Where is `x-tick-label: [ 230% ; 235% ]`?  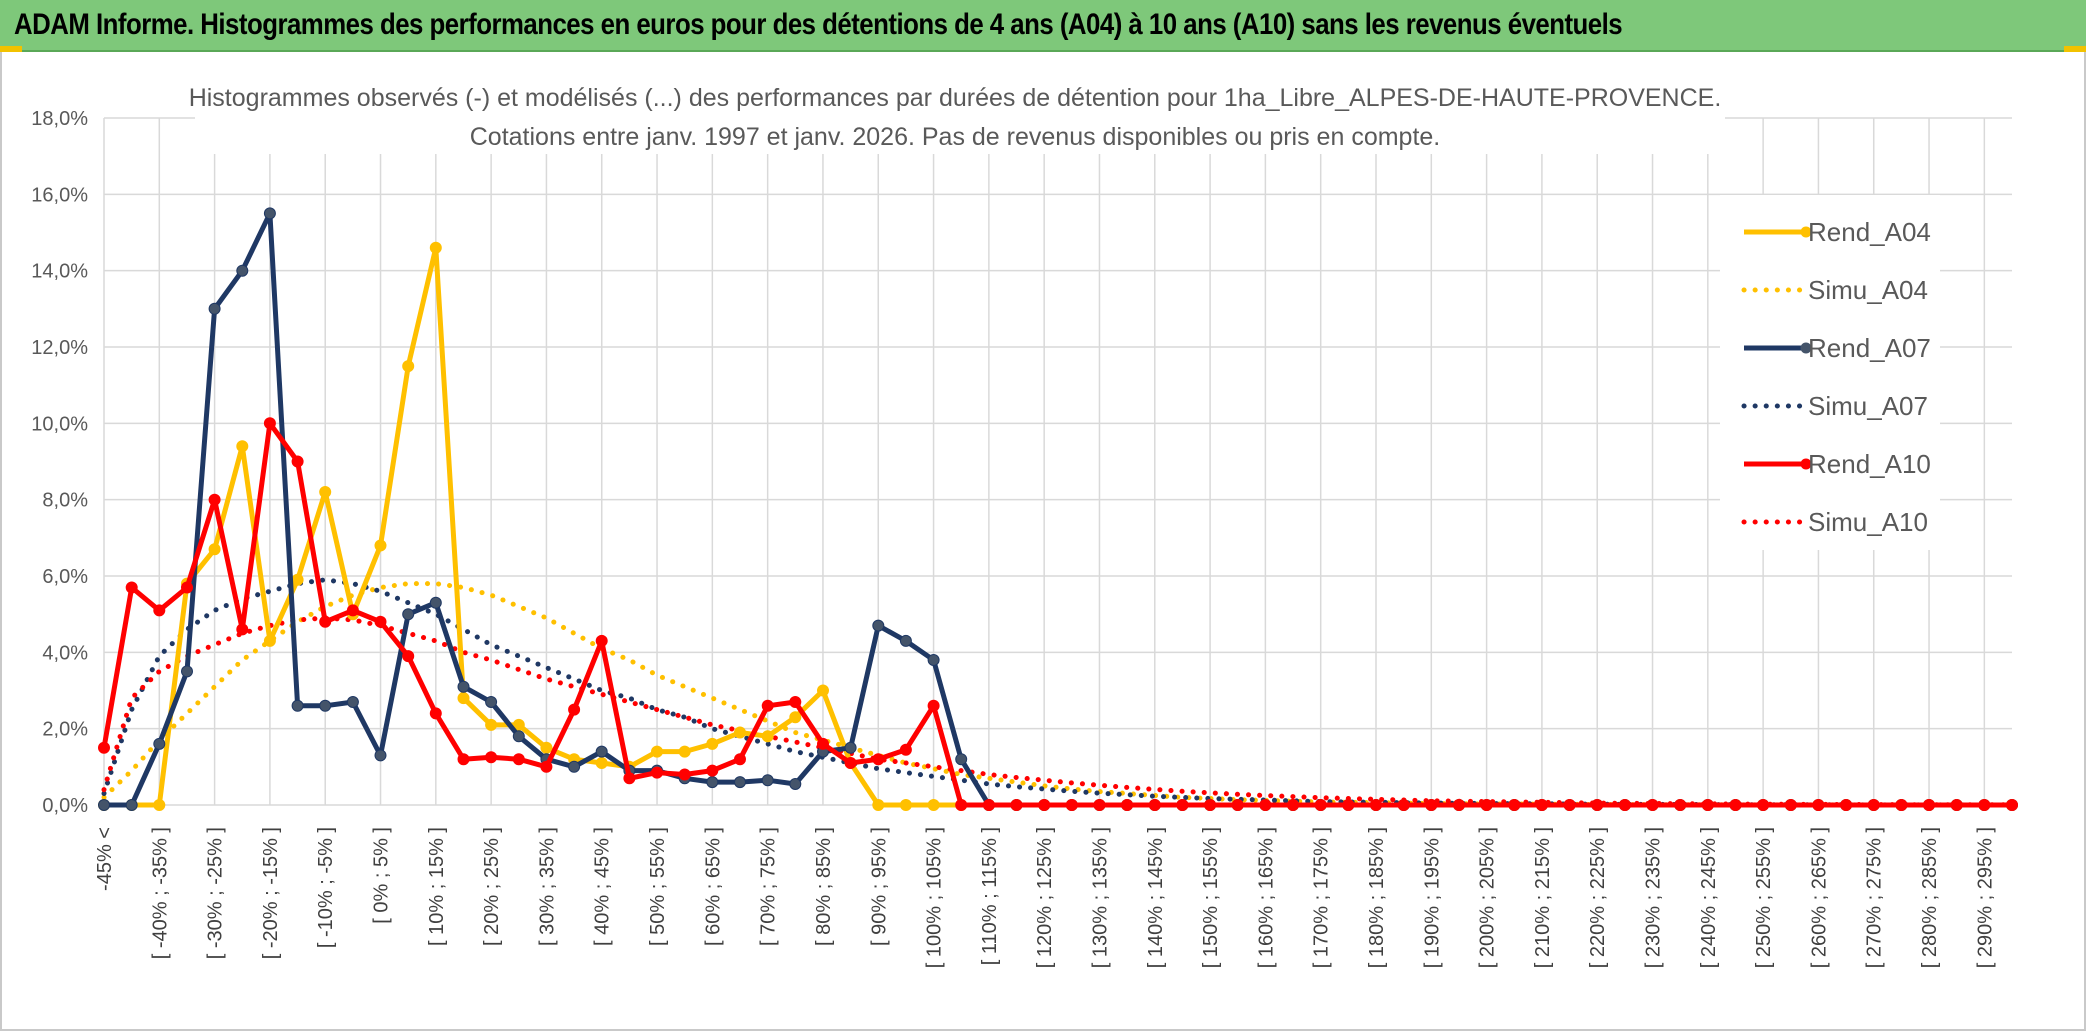 x-tick-label: [ 230% ; 235% ] is located at coordinates (1654, 897).